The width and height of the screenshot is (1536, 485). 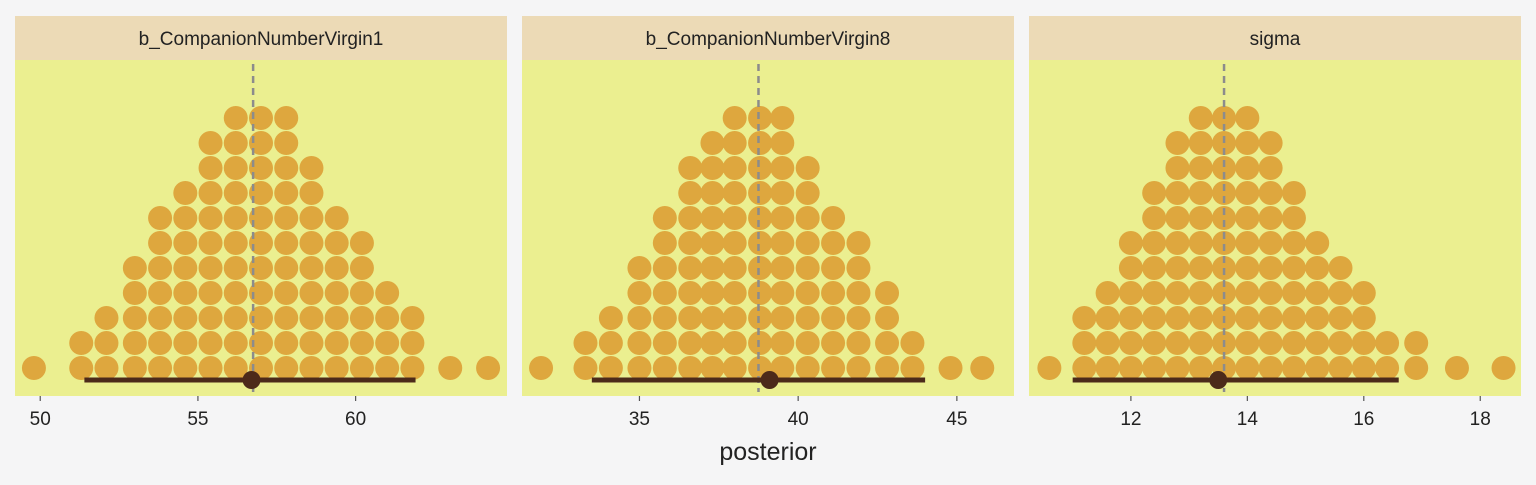 What do you see at coordinates (768, 39) in the screenshot?
I see `facet-title: b_CompanionNumberVirgin8` at bounding box center [768, 39].